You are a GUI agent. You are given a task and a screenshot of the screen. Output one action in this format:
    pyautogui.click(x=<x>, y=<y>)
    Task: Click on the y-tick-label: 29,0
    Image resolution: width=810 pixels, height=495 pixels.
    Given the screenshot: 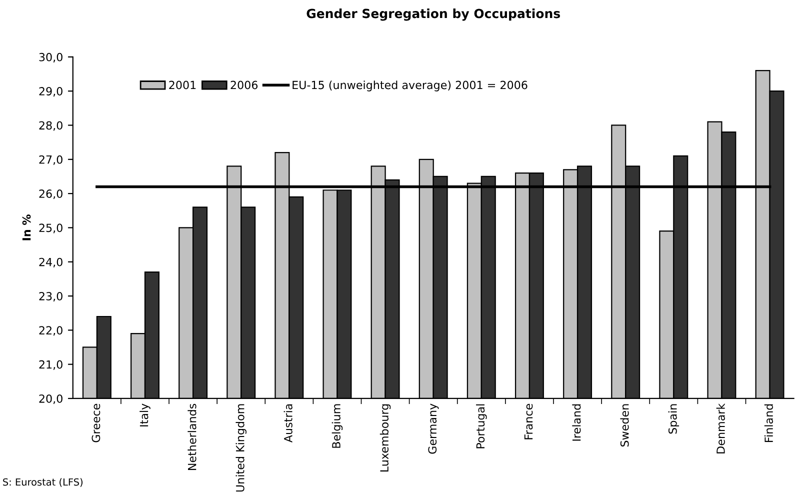 What is the action you would take?
    pyautogui.click(x=50, y=92)
    